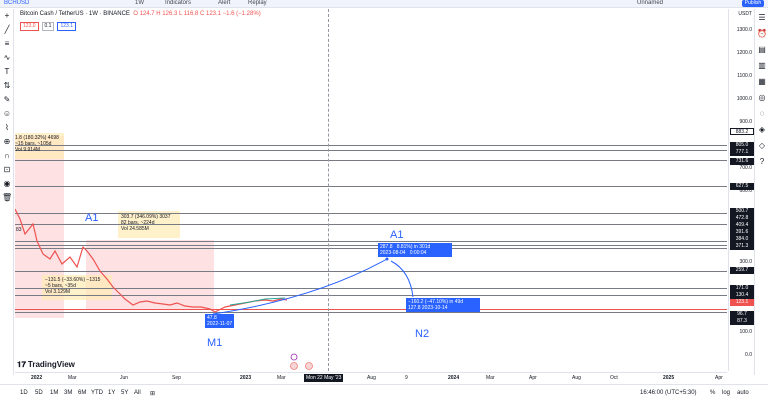 The width and height of the screenshot is (768, 403). What do you see at coordinates (7, 99) in the screenshot?
I see `brush-icon: ✎` at bounding box center [7, 99].